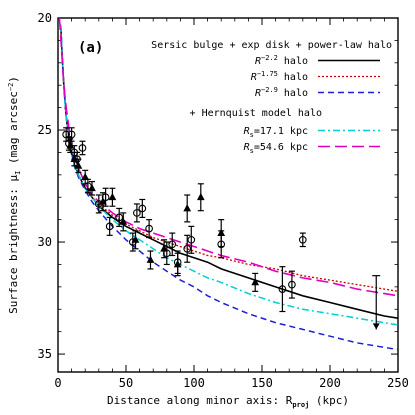 Image resolution: width=415 pixels, height=415 pixels. Describe the element at coordinates (256, 113) in the screenshot. I see `legend-header-2: + Hernquist model halo` at that location.